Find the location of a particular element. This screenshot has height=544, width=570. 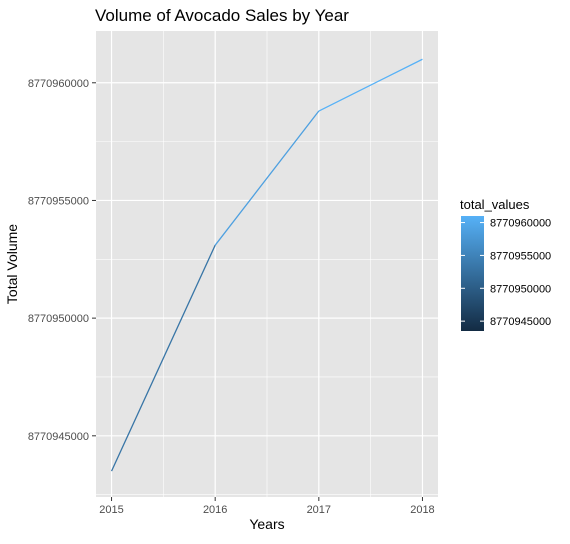

y-tick-label: 8770950000 is located at coordinates (58, 319).